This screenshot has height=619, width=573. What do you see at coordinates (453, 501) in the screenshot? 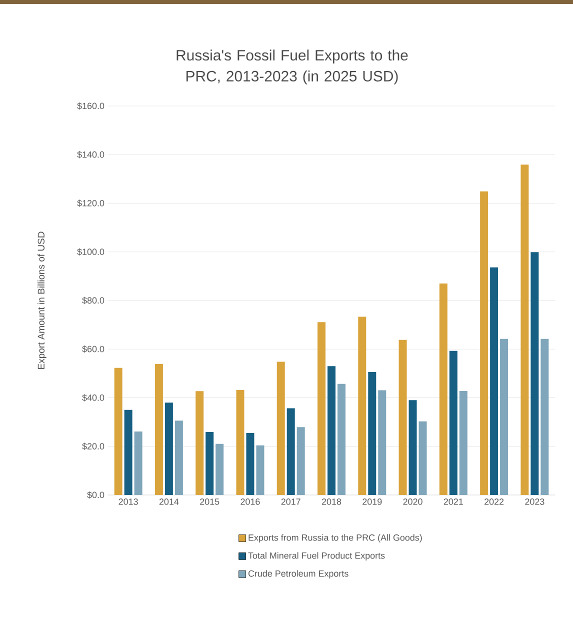
I see `x-tick-label: 2021` at bounding box center [453, 501].